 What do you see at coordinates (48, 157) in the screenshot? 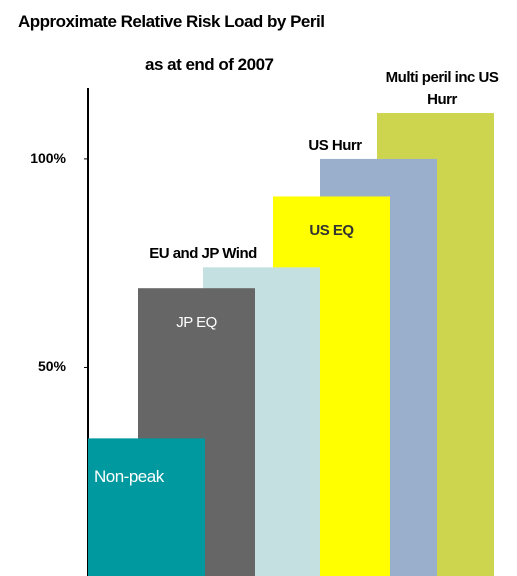
I see `y-tick-label: 100%` at bounding box center [48, 157].